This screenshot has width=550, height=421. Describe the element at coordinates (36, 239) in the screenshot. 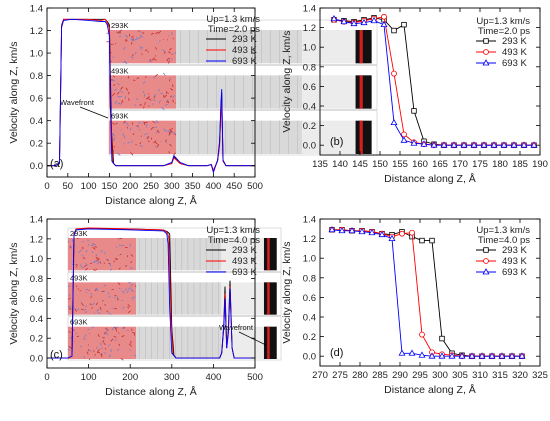

I see `y-tick-label: 1.2` at that location.